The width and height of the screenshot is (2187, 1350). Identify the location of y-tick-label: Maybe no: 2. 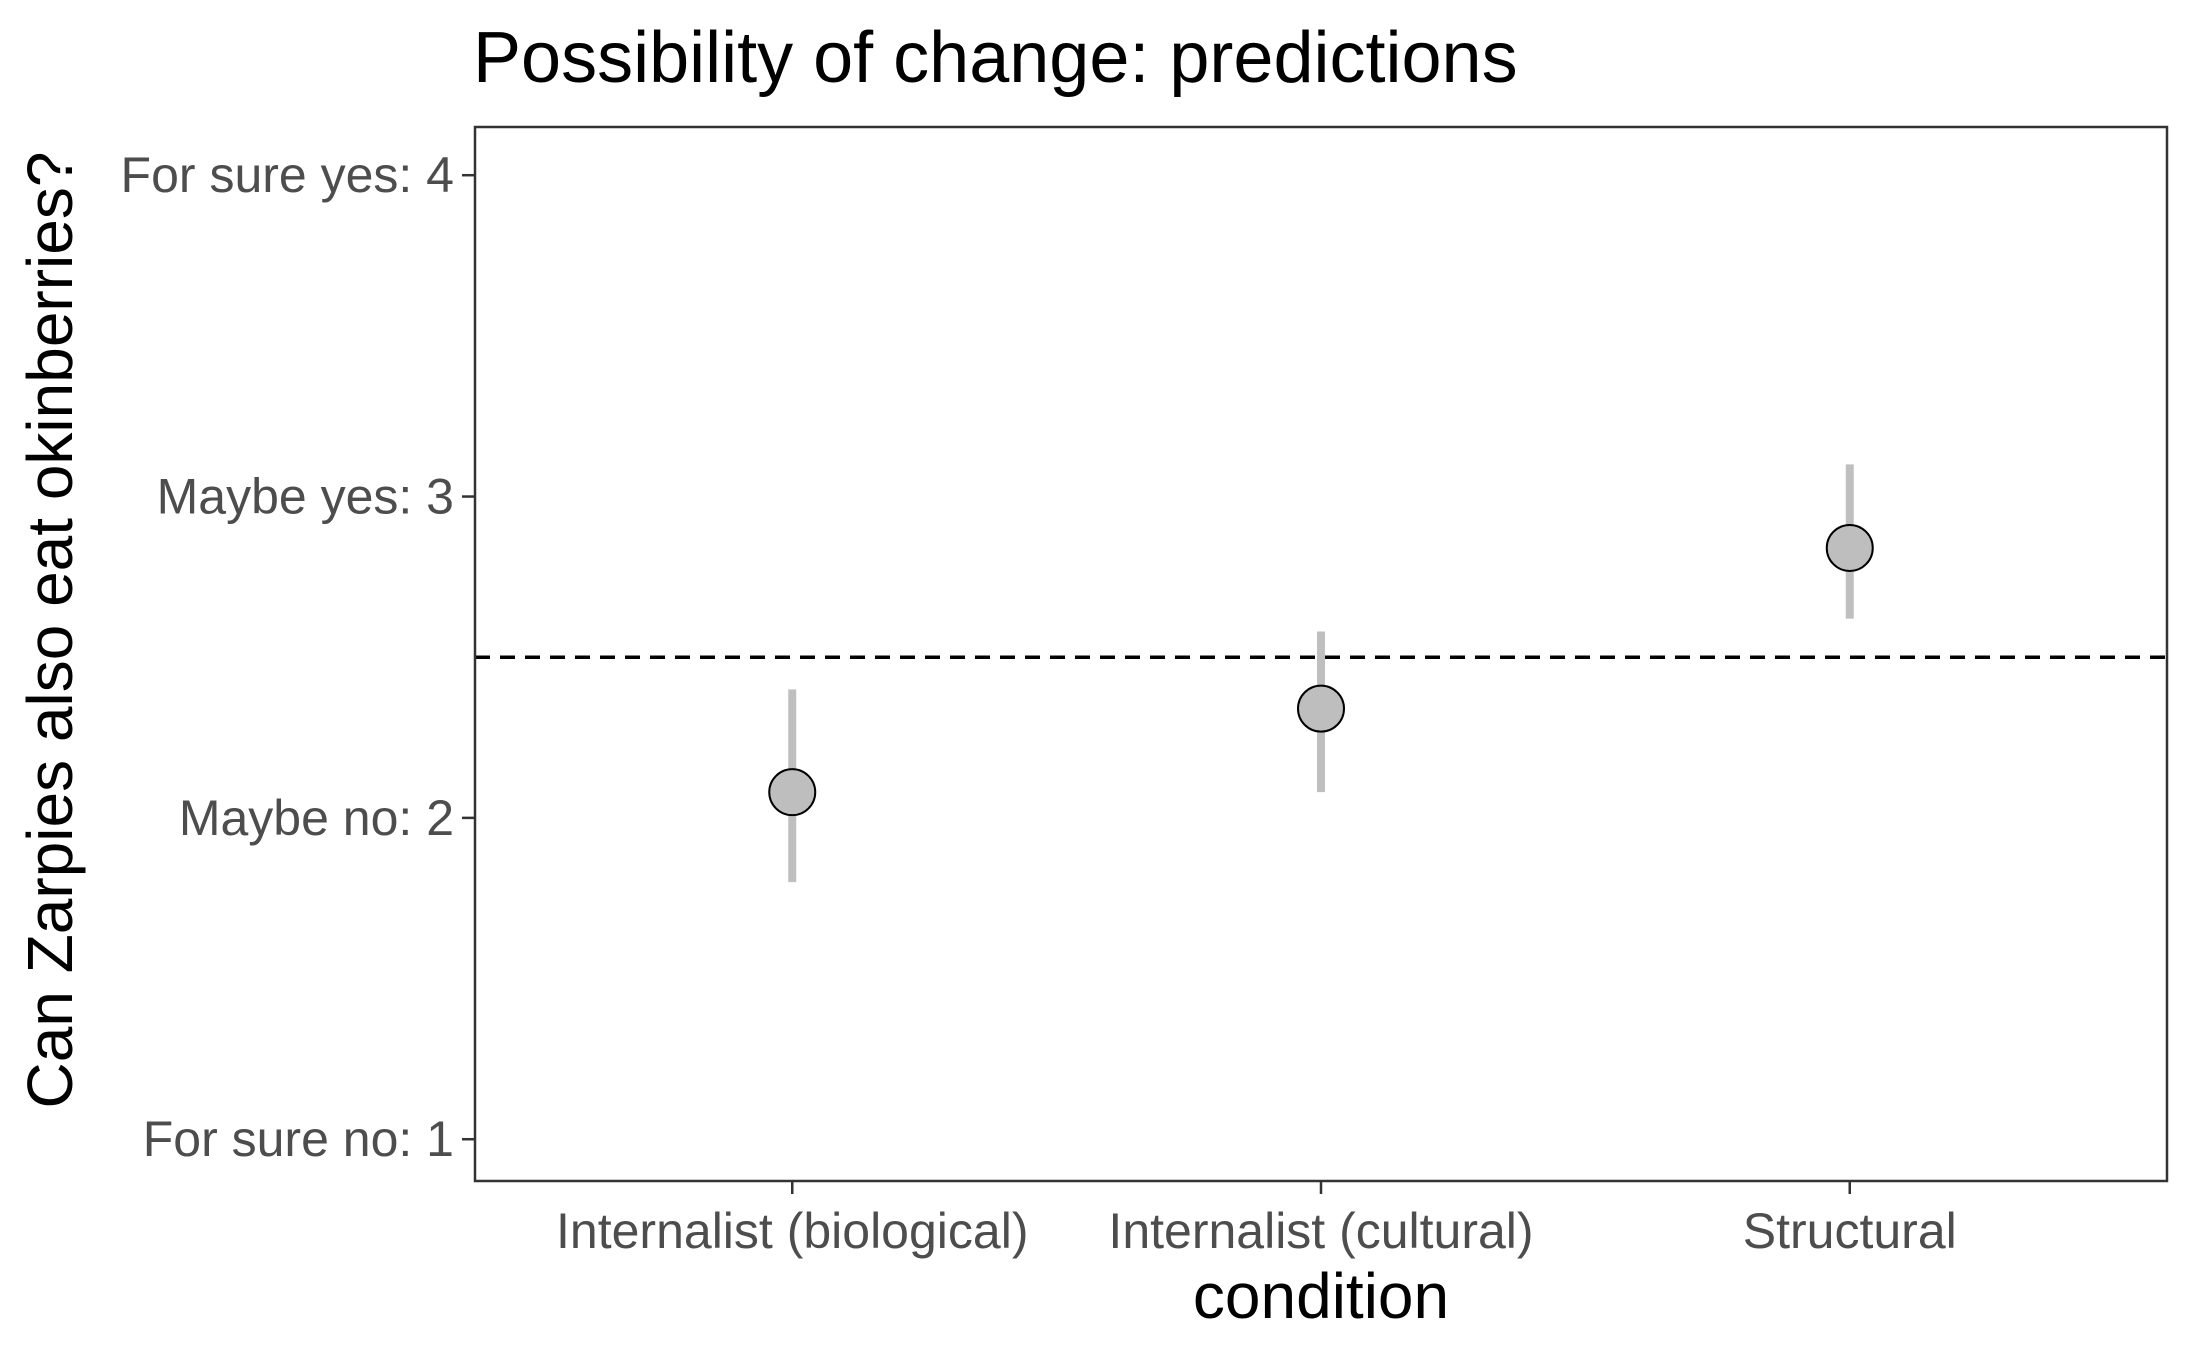
(316, 818).